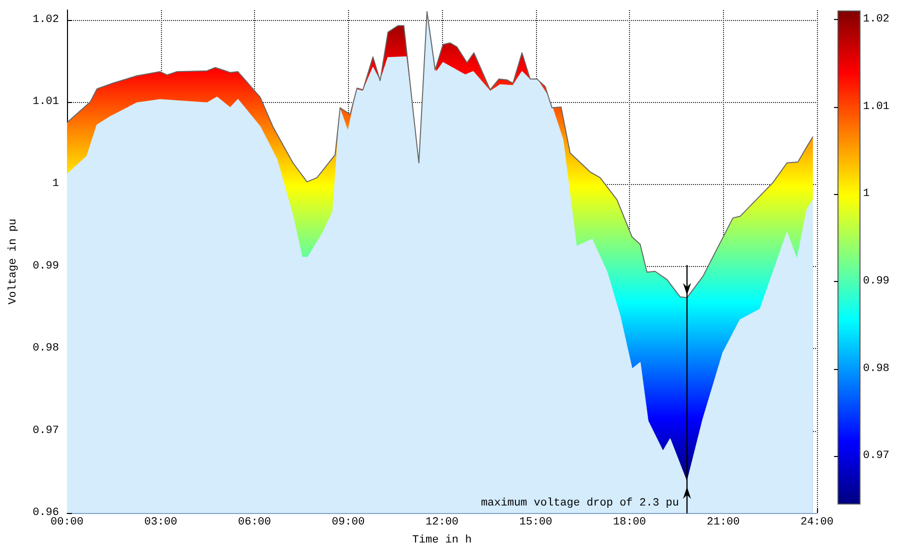 This screenshot has width=901, height=551. What do you see at coordinates (876, 20) in the screenshot?
I see `color-bar-label: 1.02` at bounding box center [876, 20].